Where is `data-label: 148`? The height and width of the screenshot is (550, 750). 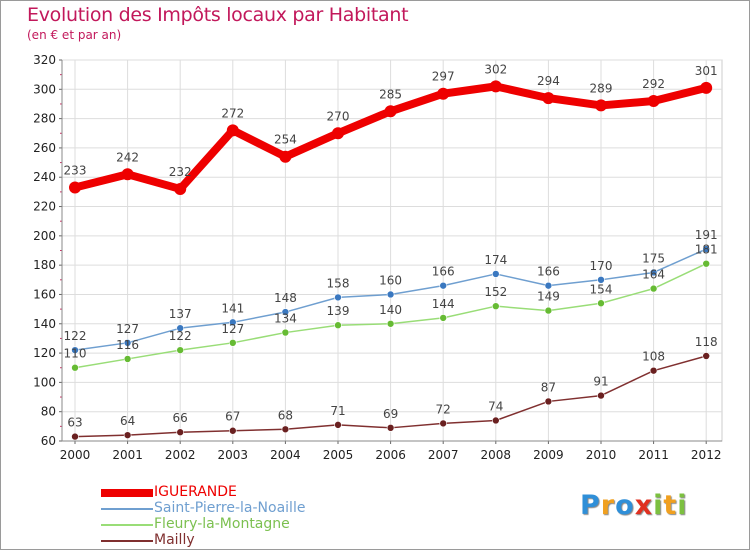
data-label: 148 is located at coordinates (285, 298).